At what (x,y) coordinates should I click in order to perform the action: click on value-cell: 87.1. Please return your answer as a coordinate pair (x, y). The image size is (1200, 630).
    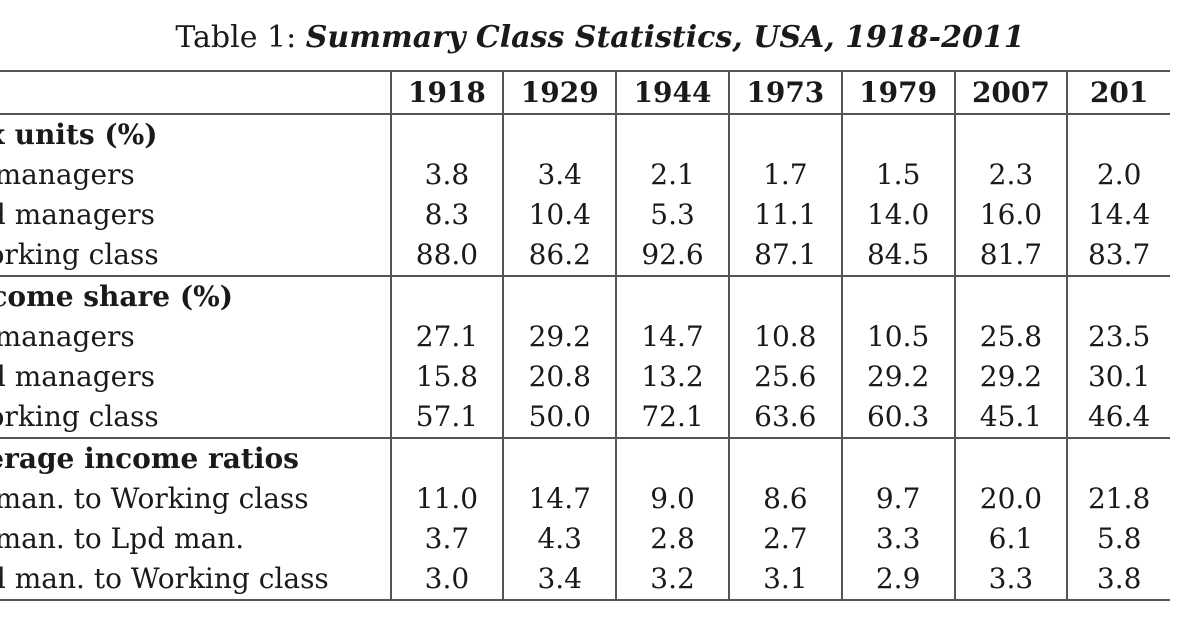
    Looking at the image, I should click on (784, 255).